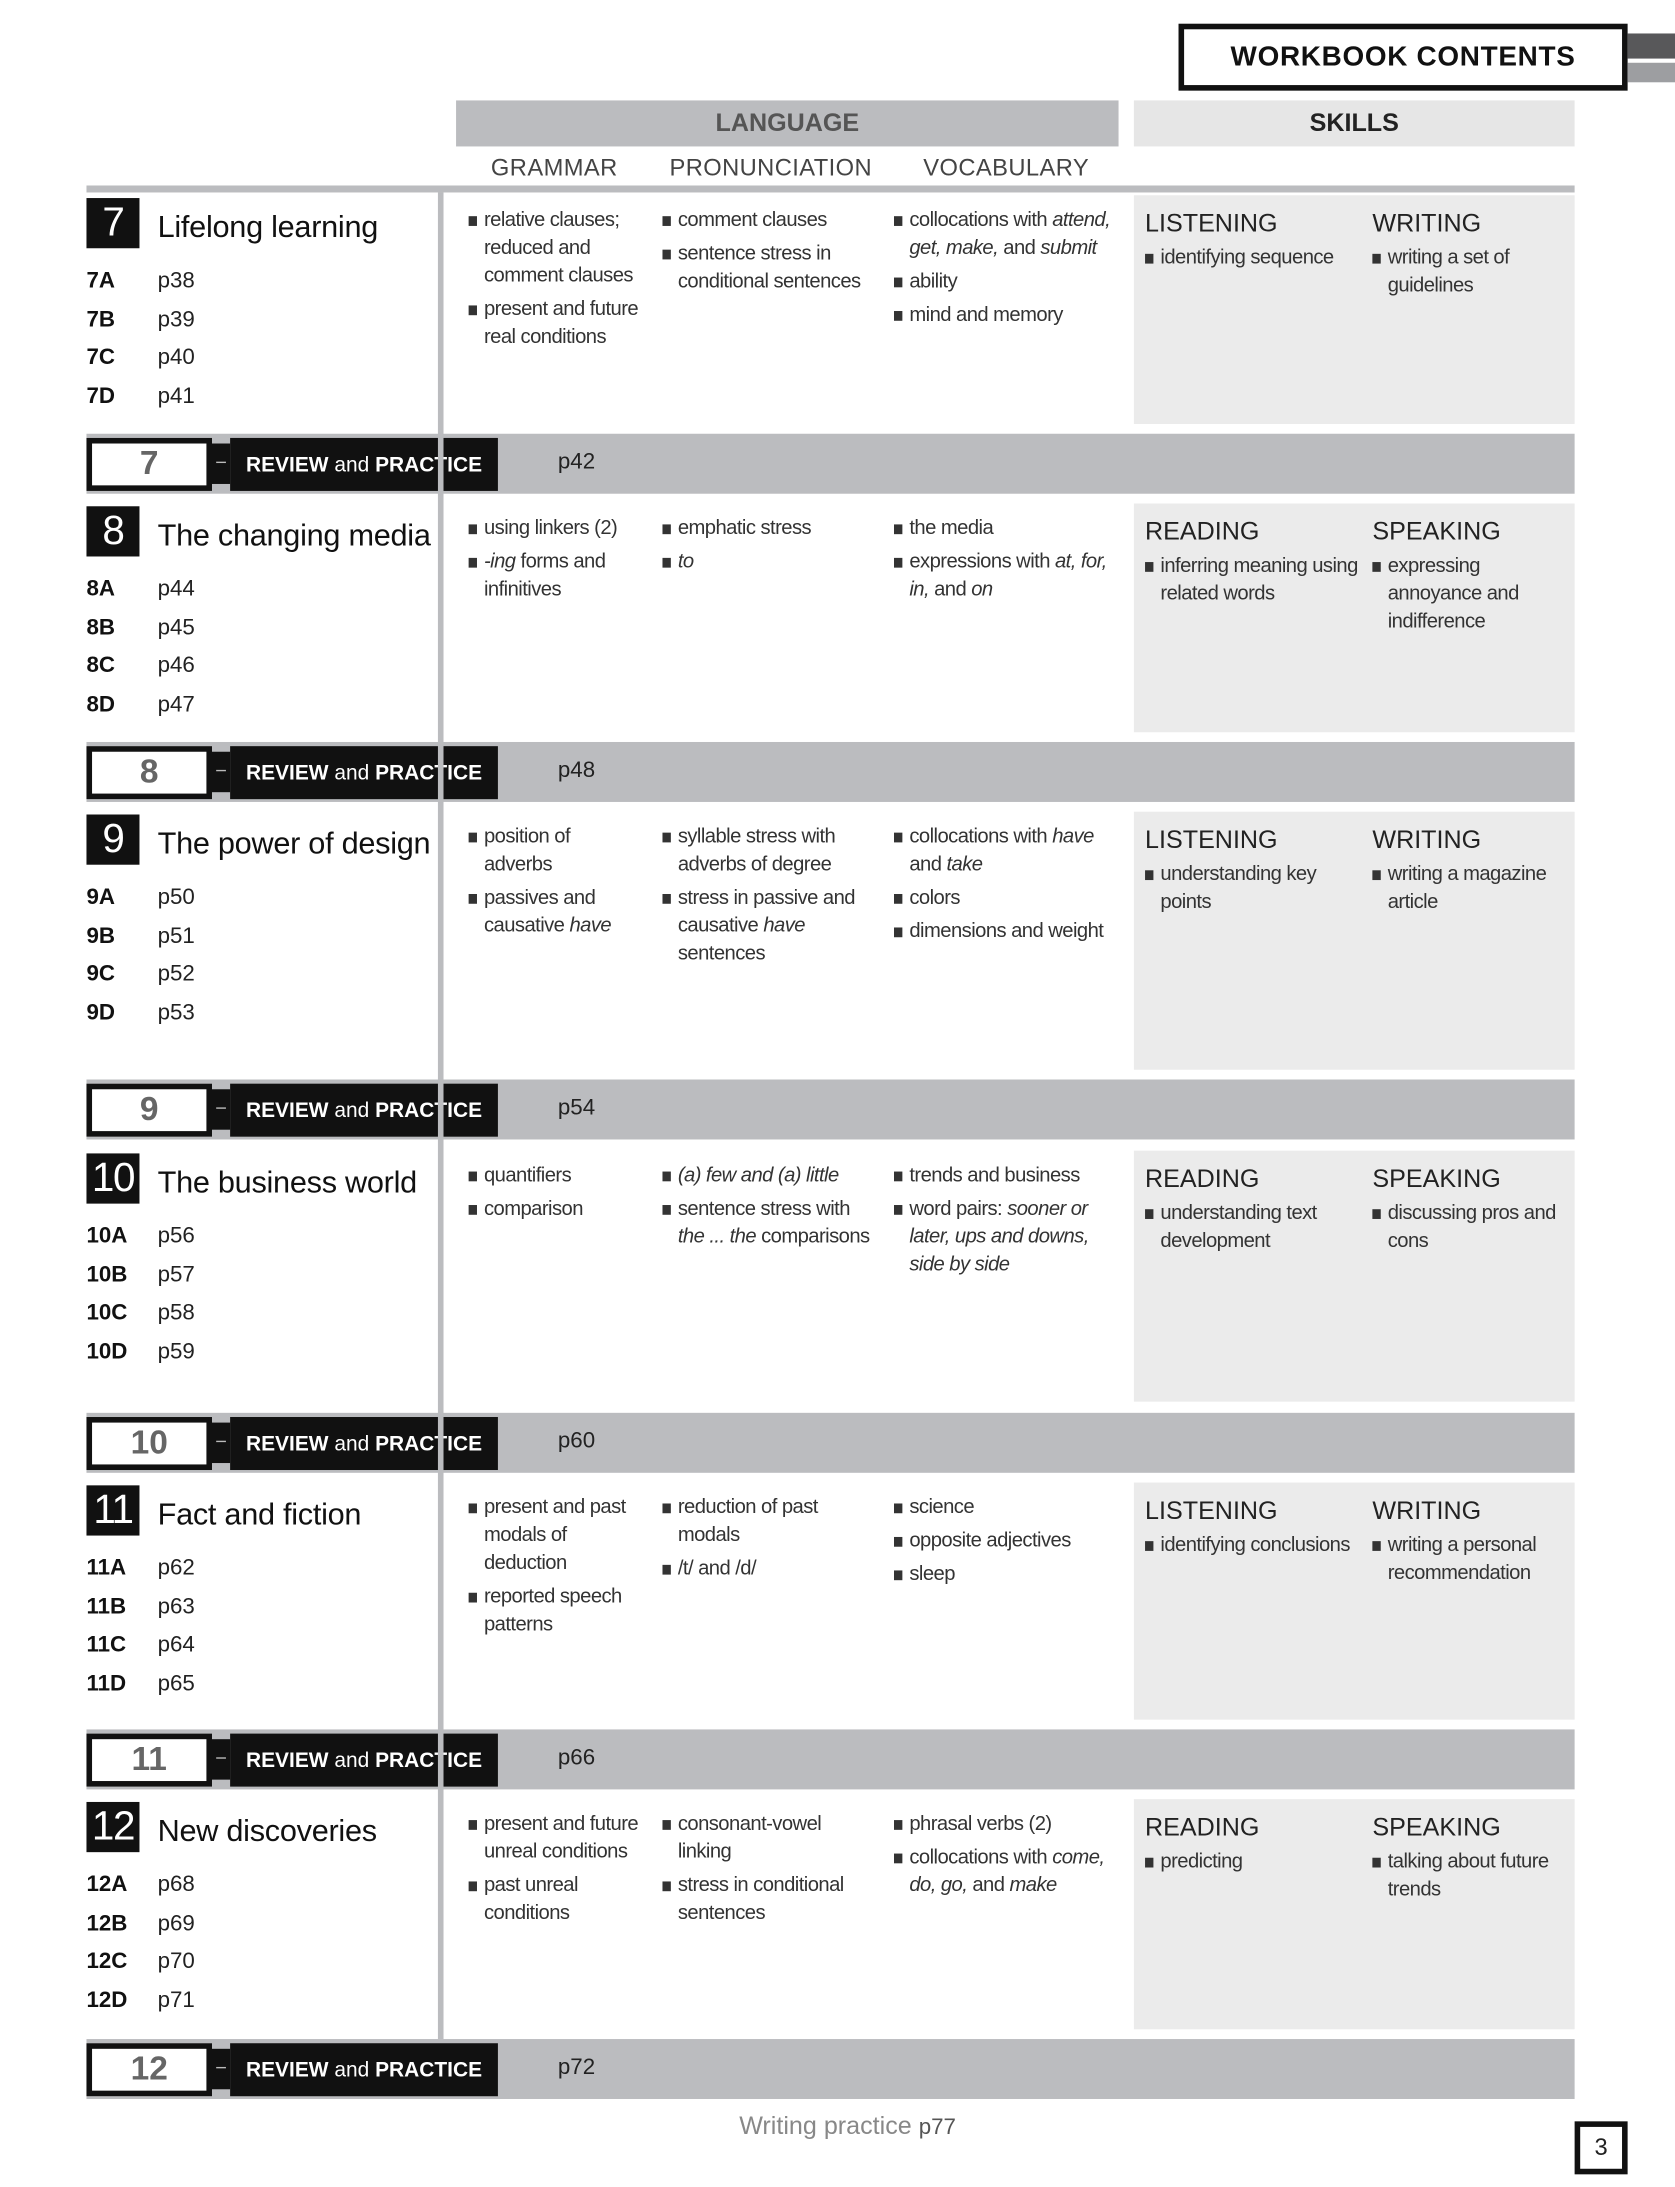 This screenshot has height=2187, width=1675. I want to click on review-bar-11: 11 REVIEW and PRACTICE p66, so click(830, 1759).